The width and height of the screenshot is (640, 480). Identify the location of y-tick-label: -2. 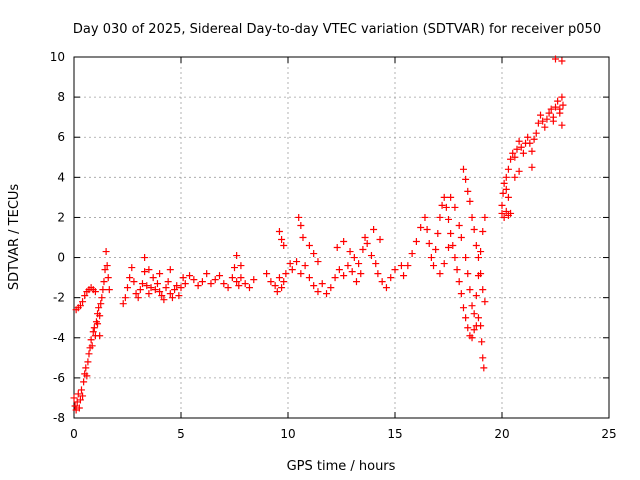
(59, 298).